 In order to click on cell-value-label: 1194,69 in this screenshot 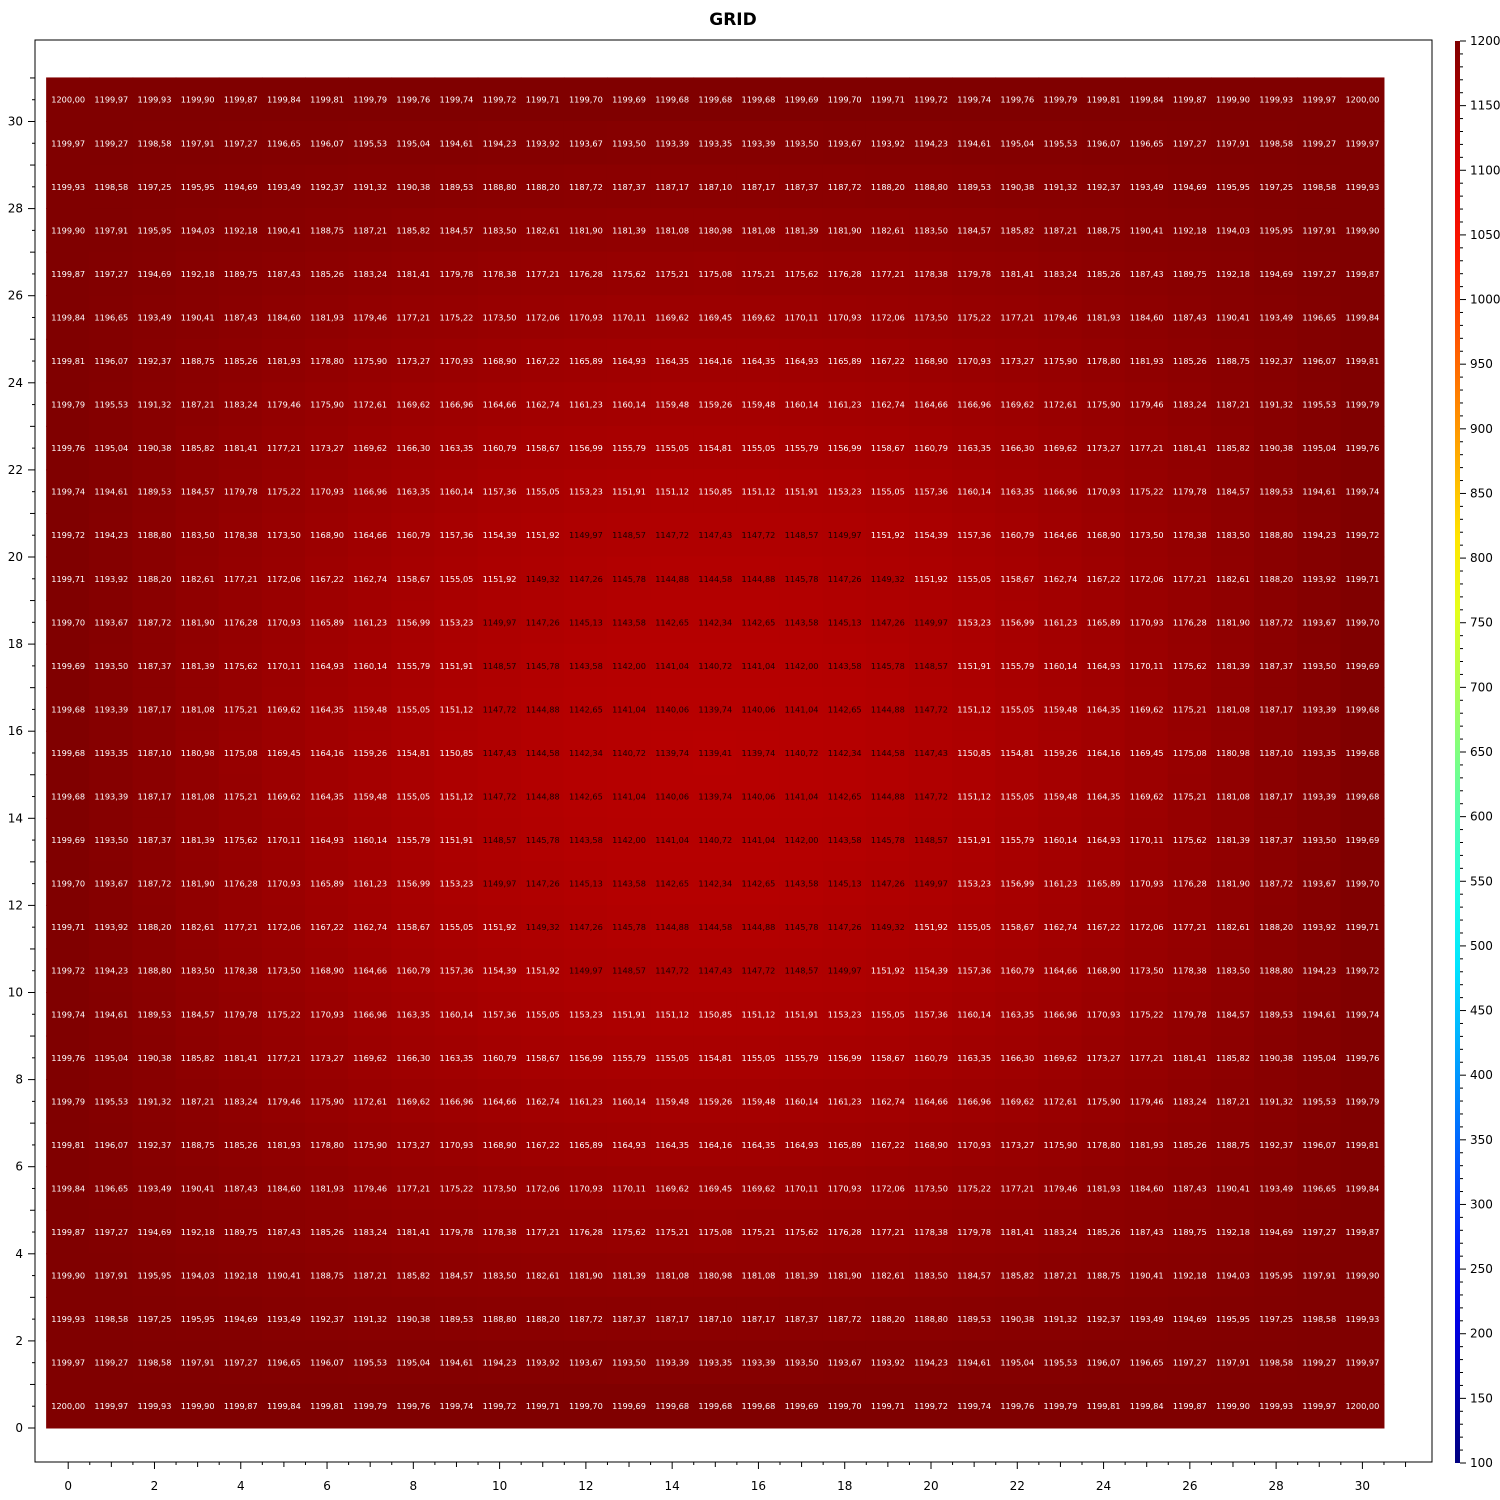, I will do `click(241, 1319)`.